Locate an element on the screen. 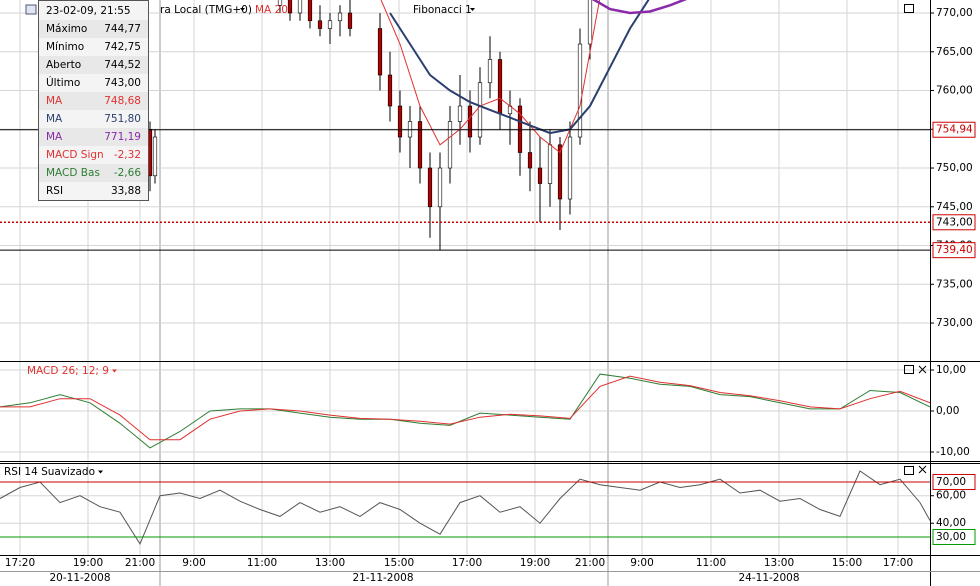  y-tick-label: 10,00 is located at coordinates (951, 370).